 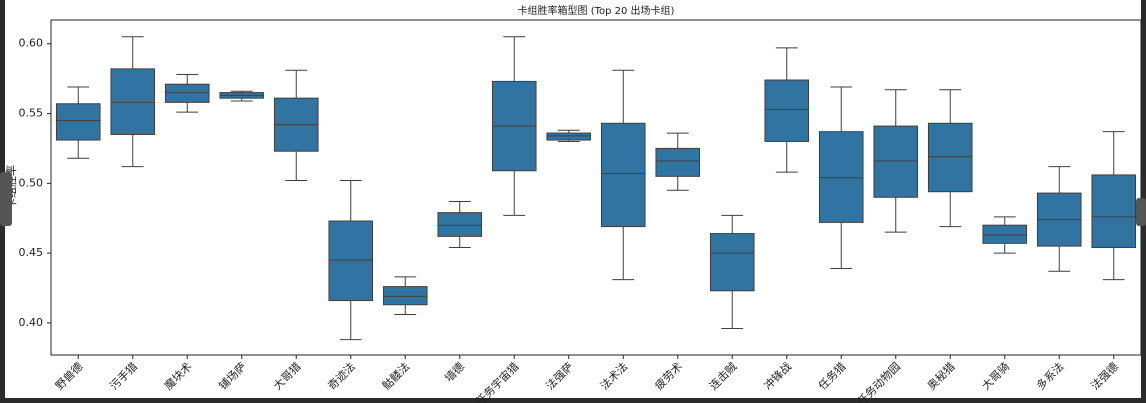 What do you see at coordinates (31, 43) in the screenshot?
I see `y-tick-label: 0.60` at bounding box center [31, 43].